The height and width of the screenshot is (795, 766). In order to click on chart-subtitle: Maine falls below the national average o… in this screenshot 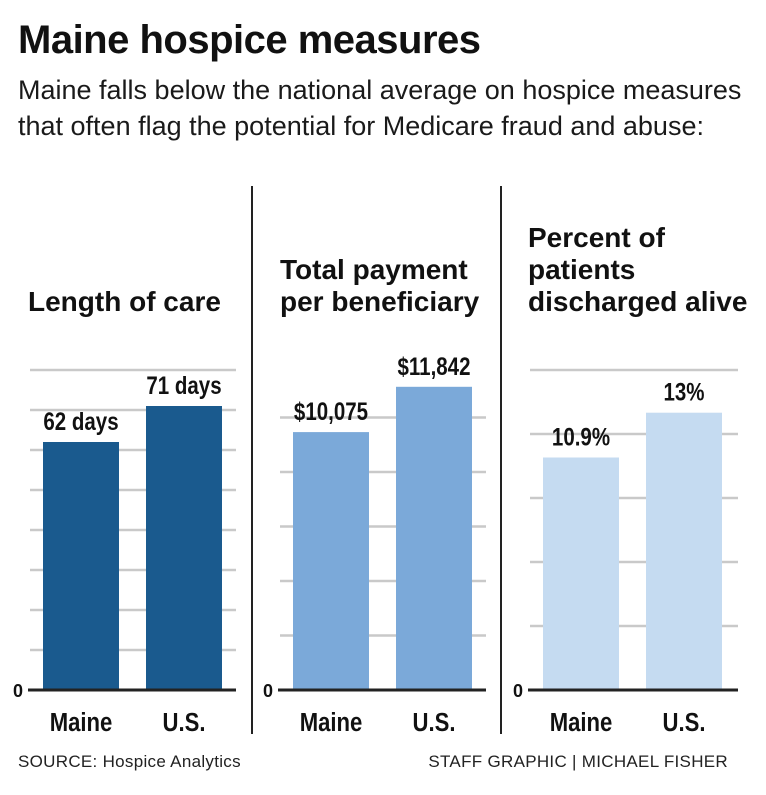, I will do `click(380, 108)`.